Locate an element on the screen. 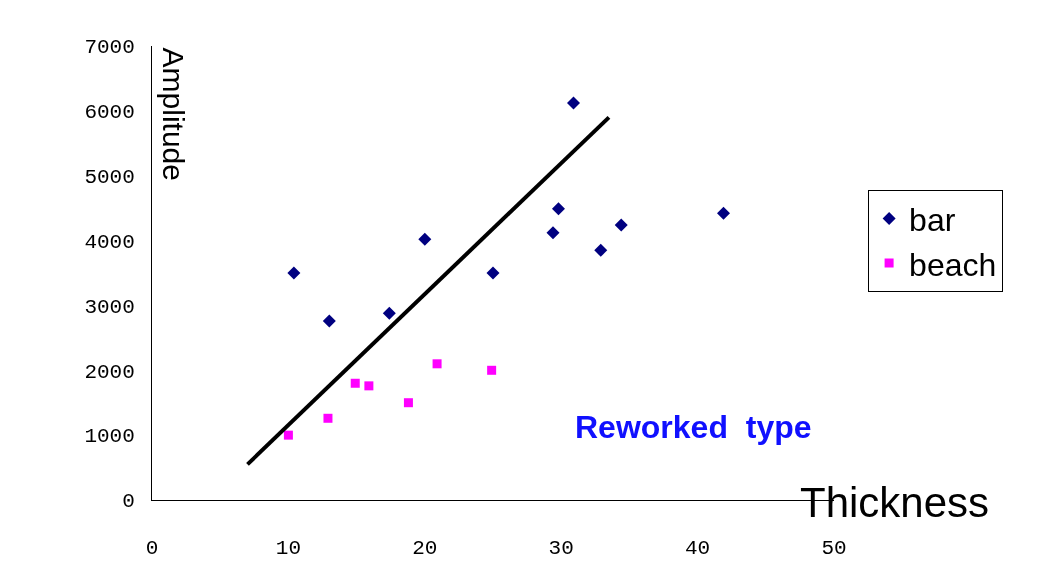 The image size is (1042, 585). x-tick-label: 0 is located at coordinates (152, 549).